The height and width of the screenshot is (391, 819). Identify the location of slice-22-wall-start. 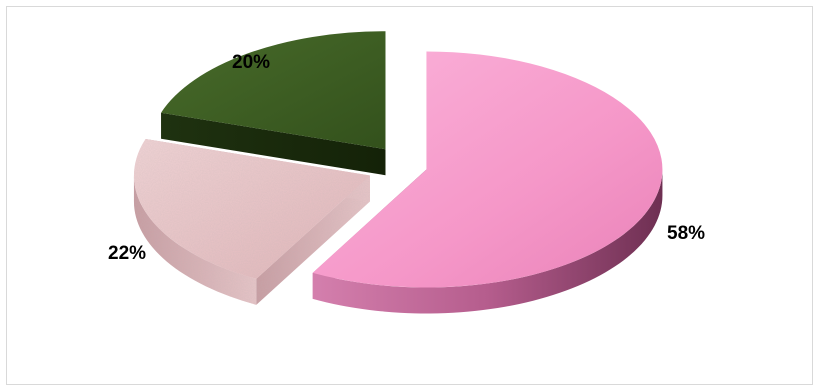
(313, 240).